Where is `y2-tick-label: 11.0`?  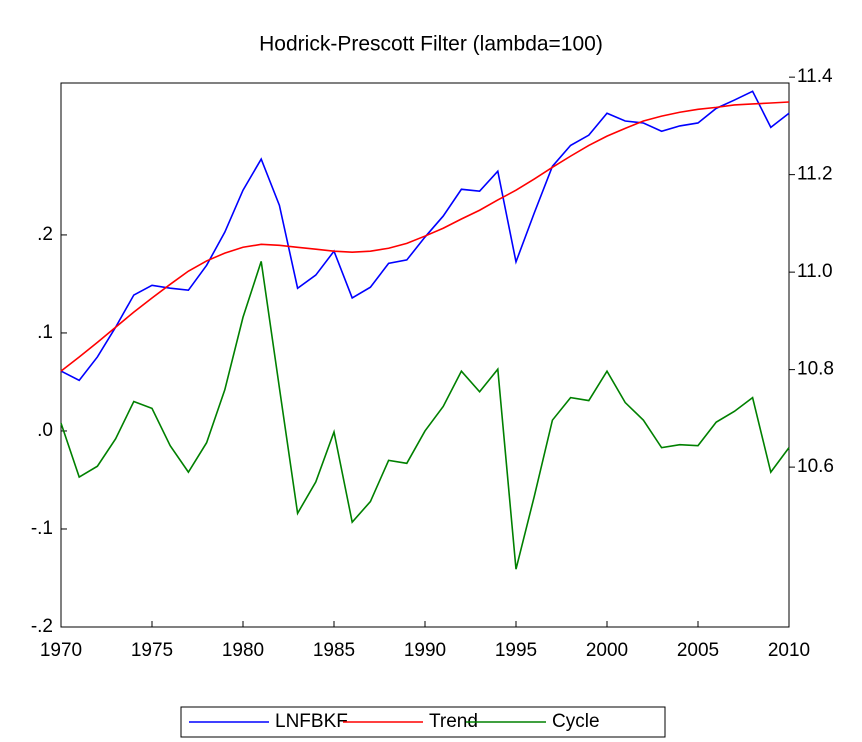 y2-tick-label: 11.0 is located at coordinates (815, 271).